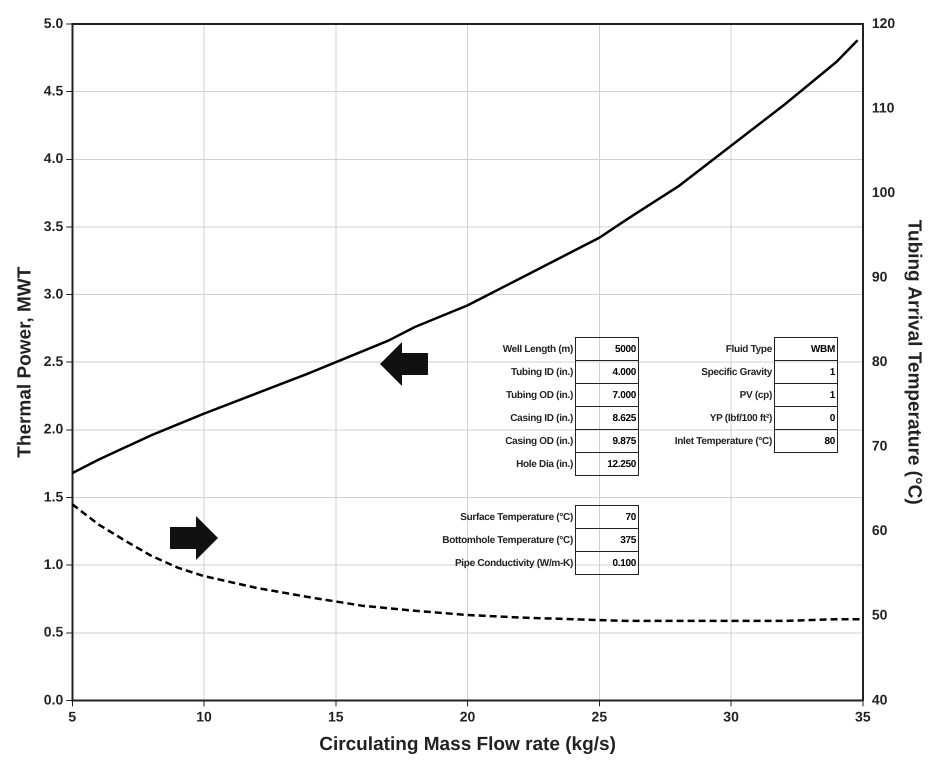 The height and width of the screenshot is (768, 937). What do you see at coordinates (54, 496) in the screenshot?
I see `y-tick-label: 1.5` at bounding box center [54, 496].